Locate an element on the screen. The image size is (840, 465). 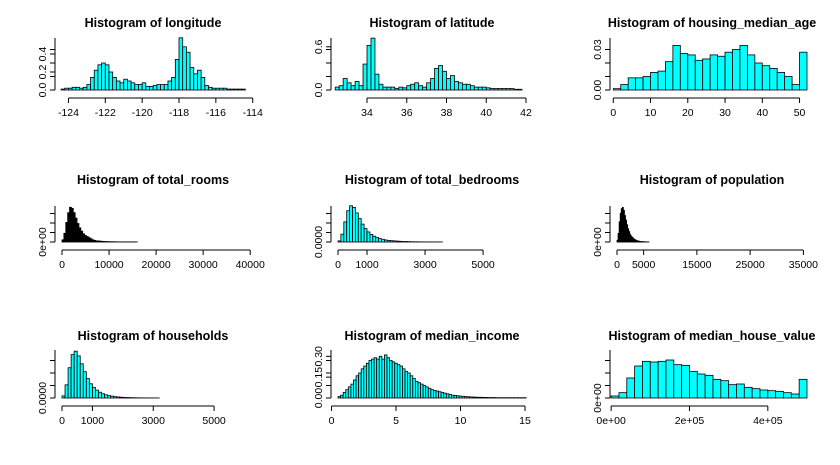
x-tick-label: -114 is located at coordinates (253, 113).